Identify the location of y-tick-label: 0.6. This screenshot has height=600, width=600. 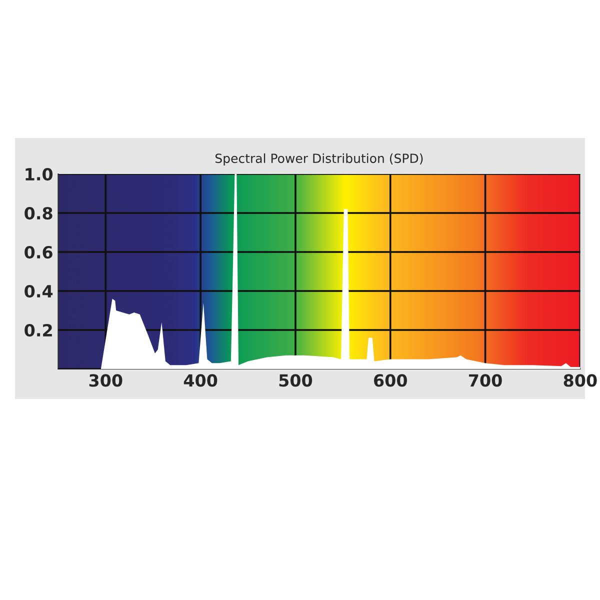
(38, 252).